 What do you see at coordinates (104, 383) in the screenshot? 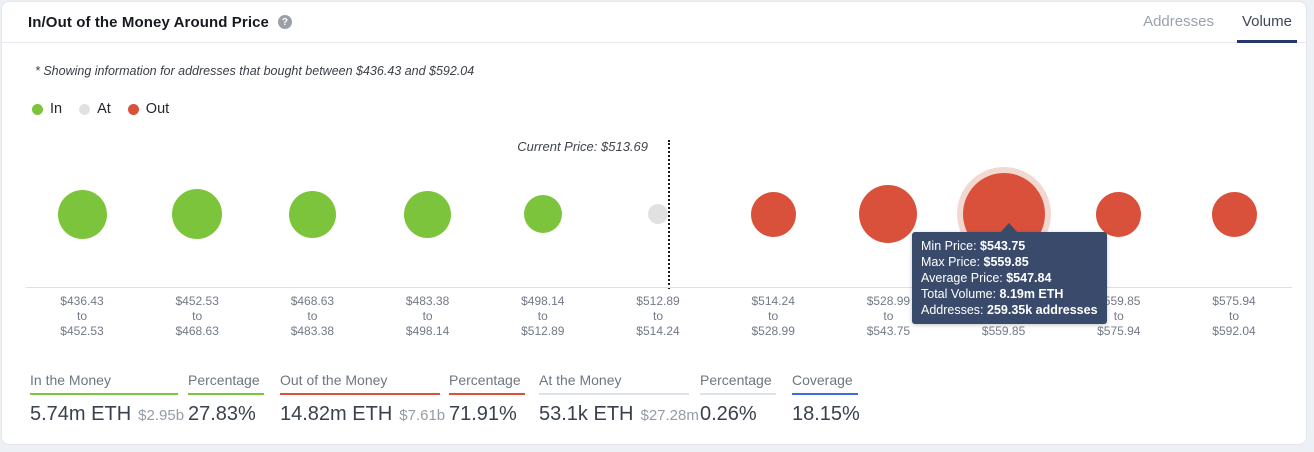
I see `stat-label: In the Money` at bounding box center [104, 383].